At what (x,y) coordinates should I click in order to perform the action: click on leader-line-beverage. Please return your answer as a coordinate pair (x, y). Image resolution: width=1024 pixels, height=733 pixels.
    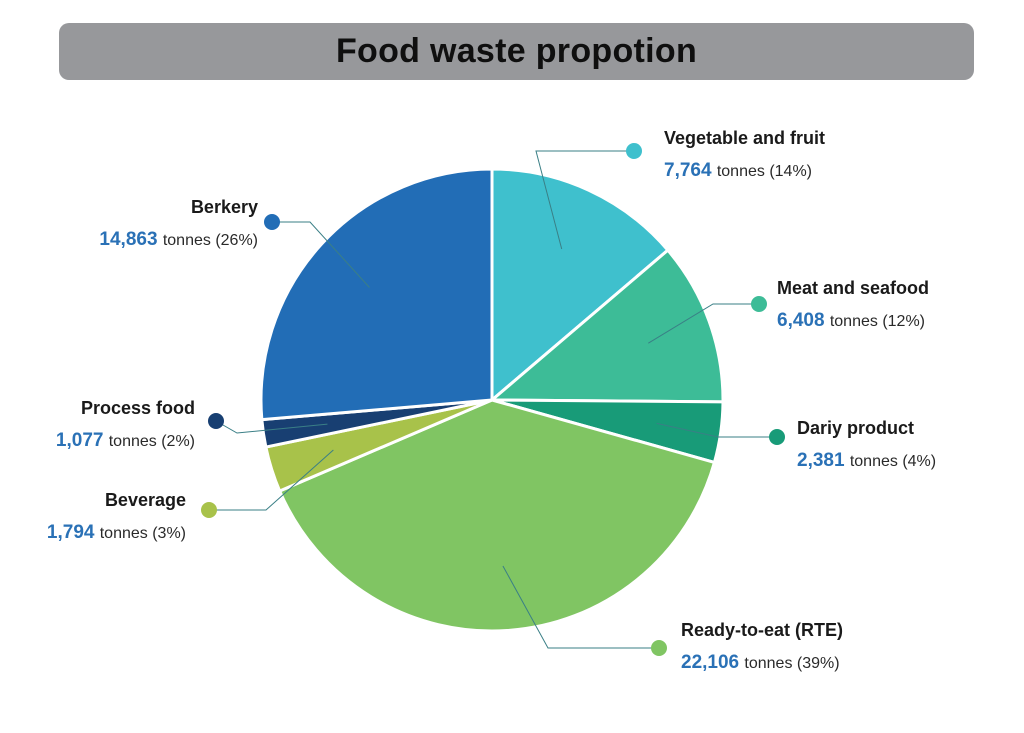
    Looking at the image, I should click on (271, 480).